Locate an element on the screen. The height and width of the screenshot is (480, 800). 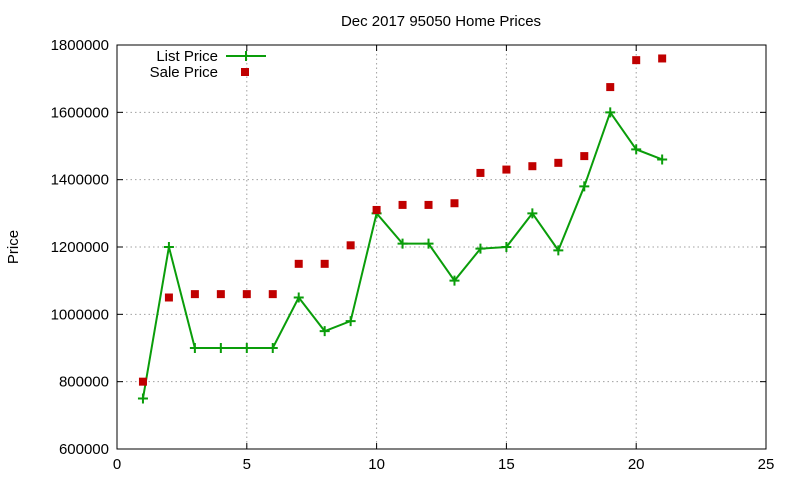
y-tick-label: 1200000 is located at coordinates (80, 247).